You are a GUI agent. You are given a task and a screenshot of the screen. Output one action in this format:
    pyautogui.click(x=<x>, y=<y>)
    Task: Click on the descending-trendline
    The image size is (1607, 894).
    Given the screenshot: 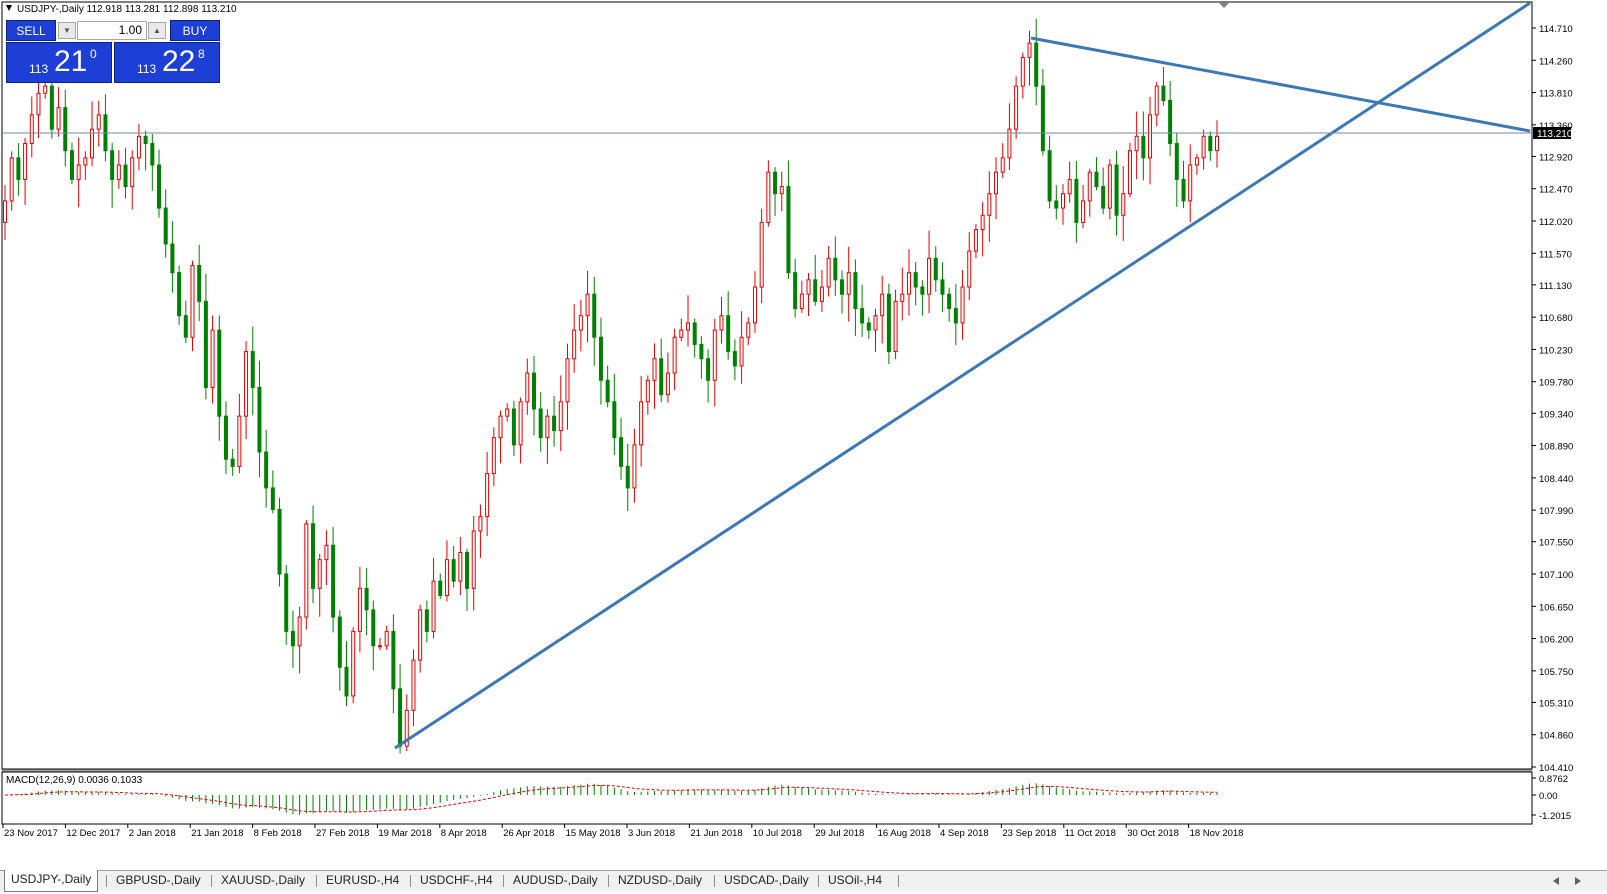 What is the action you would take?
    pyautogui.click(x=1280, y=84)
    